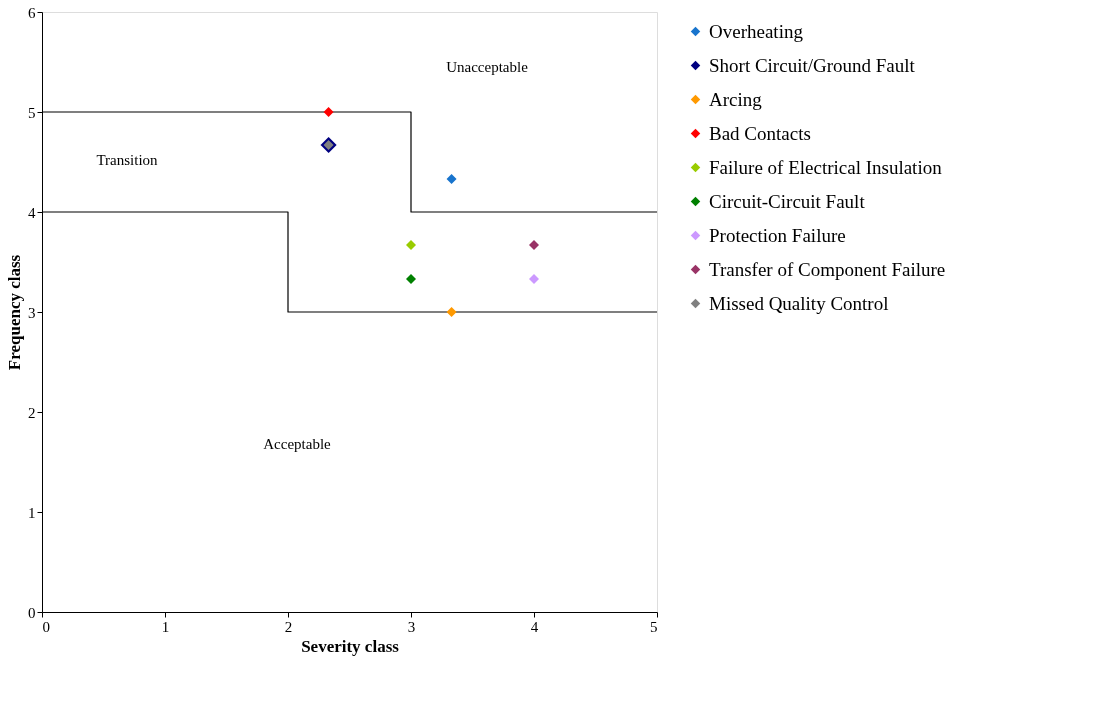  Describe the element at coordinates (288, 626) in the screenshot. I see `x-tick-label: 2` at that location.